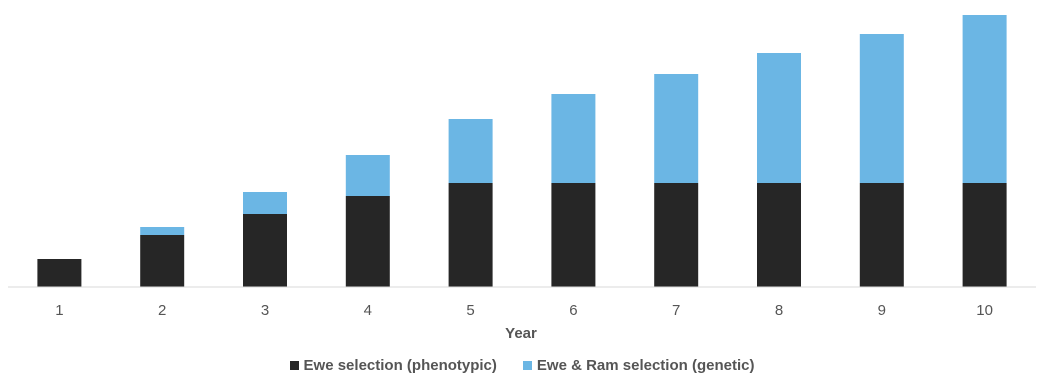 This screenshot has width=1044, height=381. What do you see at coordinates (162, 310) in the screenshot?
I see `x-tick-label: 2` at bounding box center [162, 310].